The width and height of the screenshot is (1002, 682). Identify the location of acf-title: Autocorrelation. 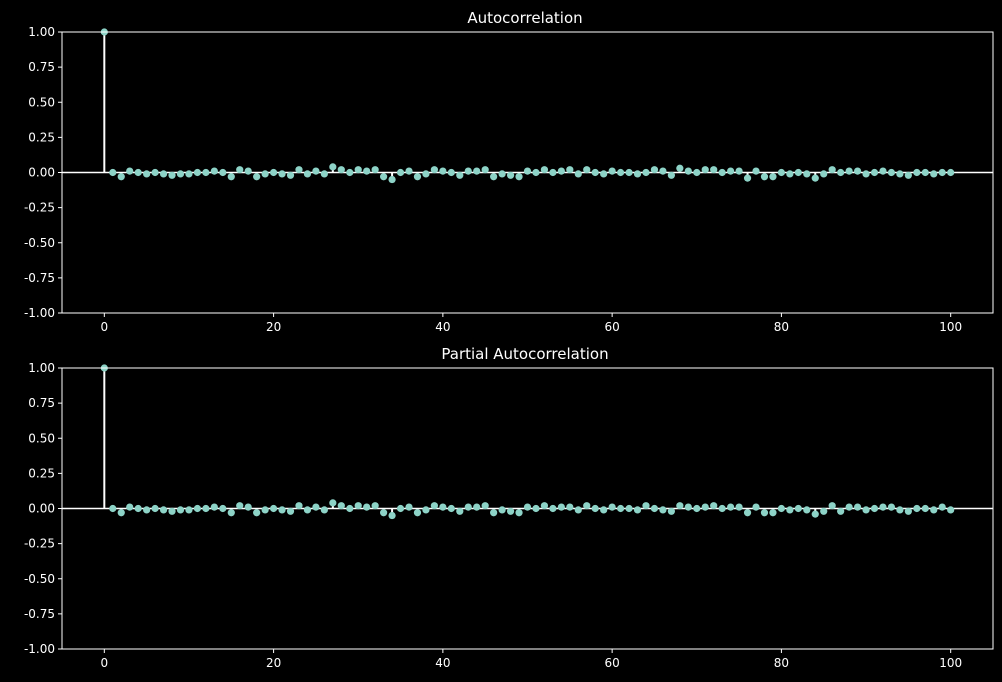
(524, 18).